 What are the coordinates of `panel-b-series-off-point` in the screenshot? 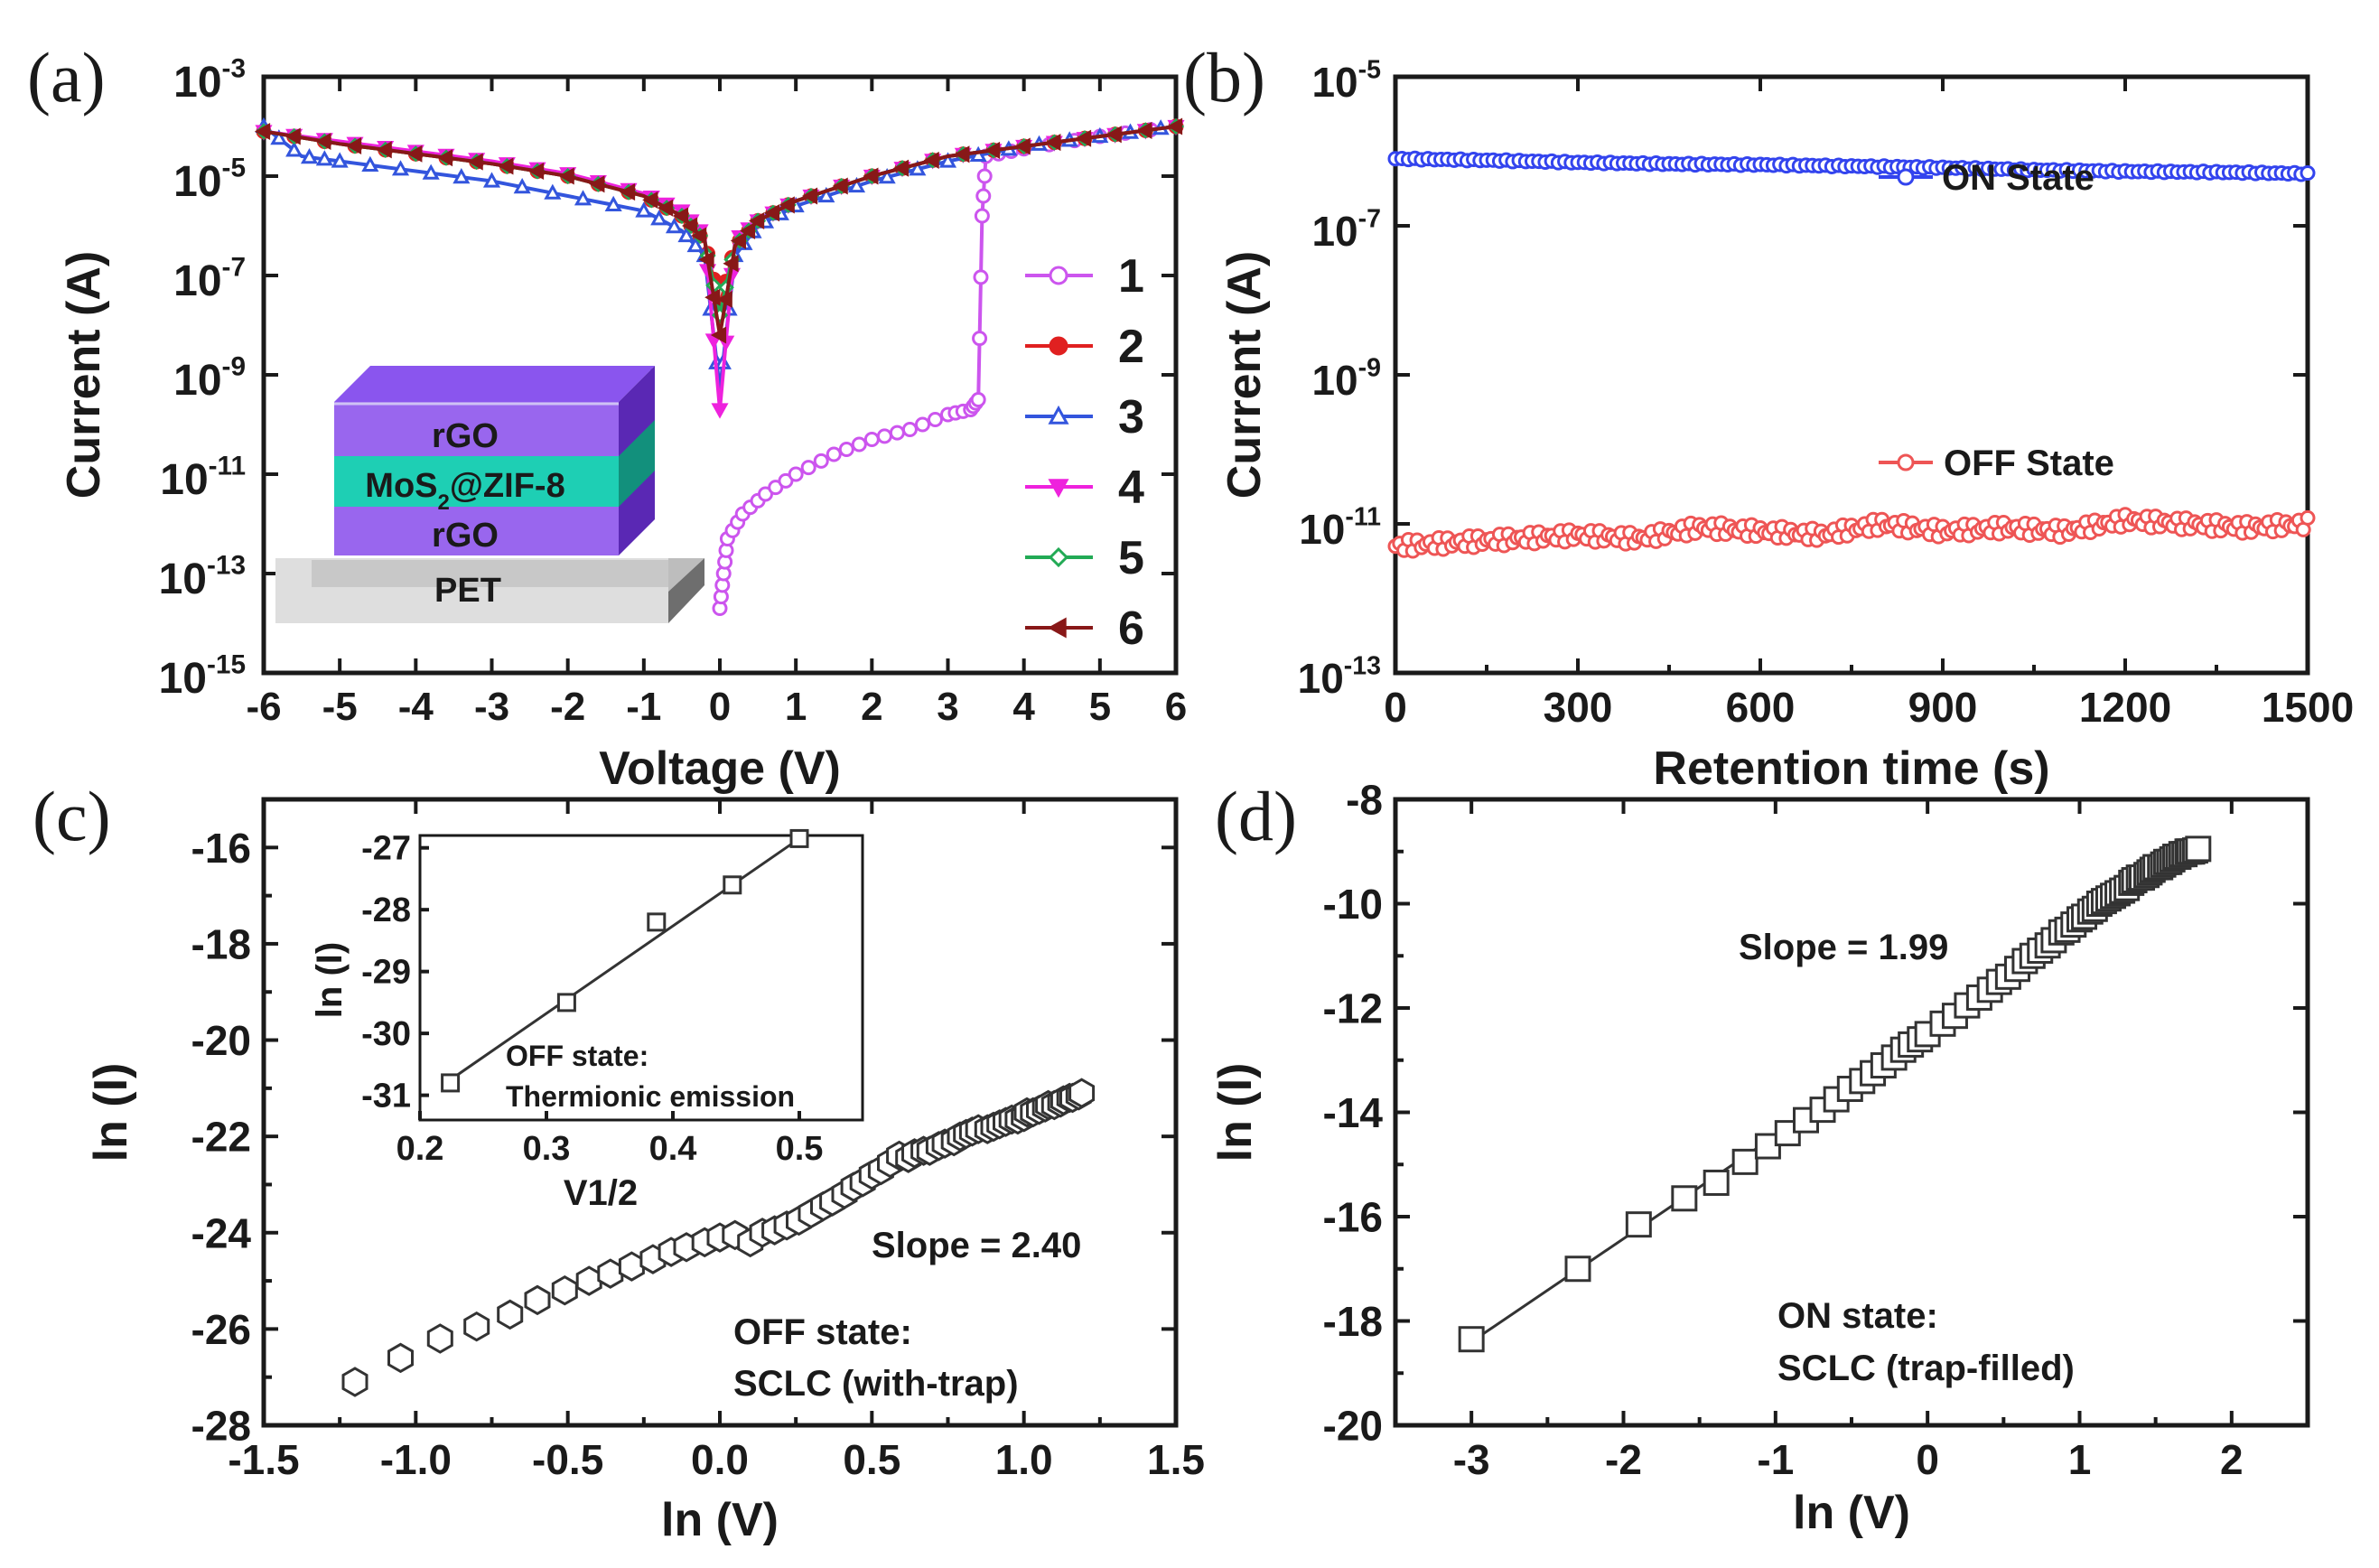 It's located at (2308, 517).